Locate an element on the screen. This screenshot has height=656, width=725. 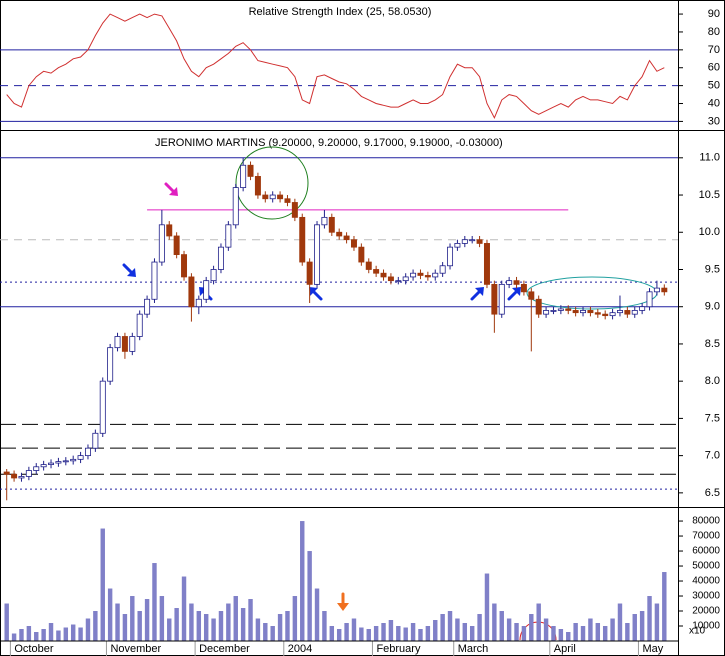
y-tick-label: 11.0 is located at coordinates (709, 158).